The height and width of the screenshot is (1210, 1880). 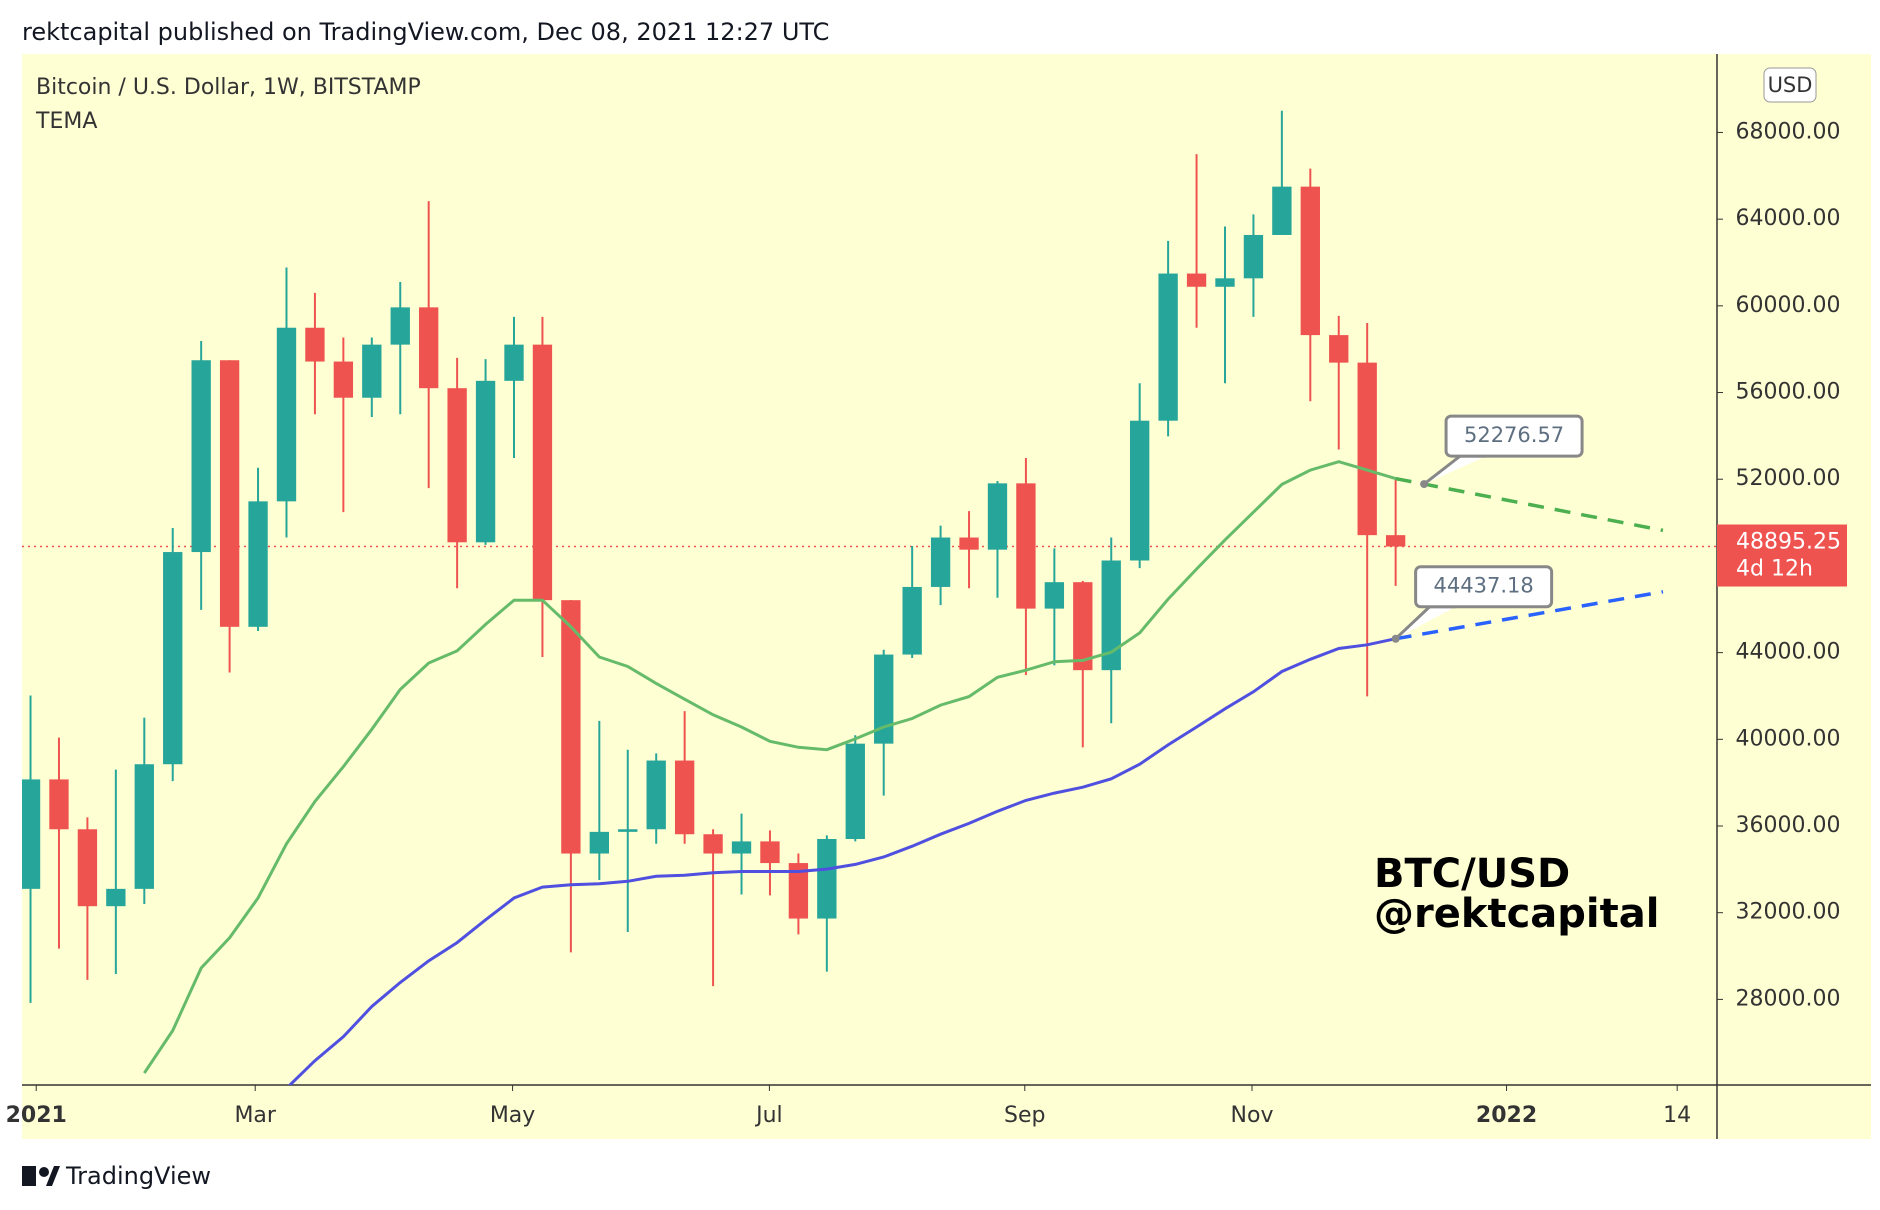 I want to click on footer: TradingView, so click(x=138, y=1176).